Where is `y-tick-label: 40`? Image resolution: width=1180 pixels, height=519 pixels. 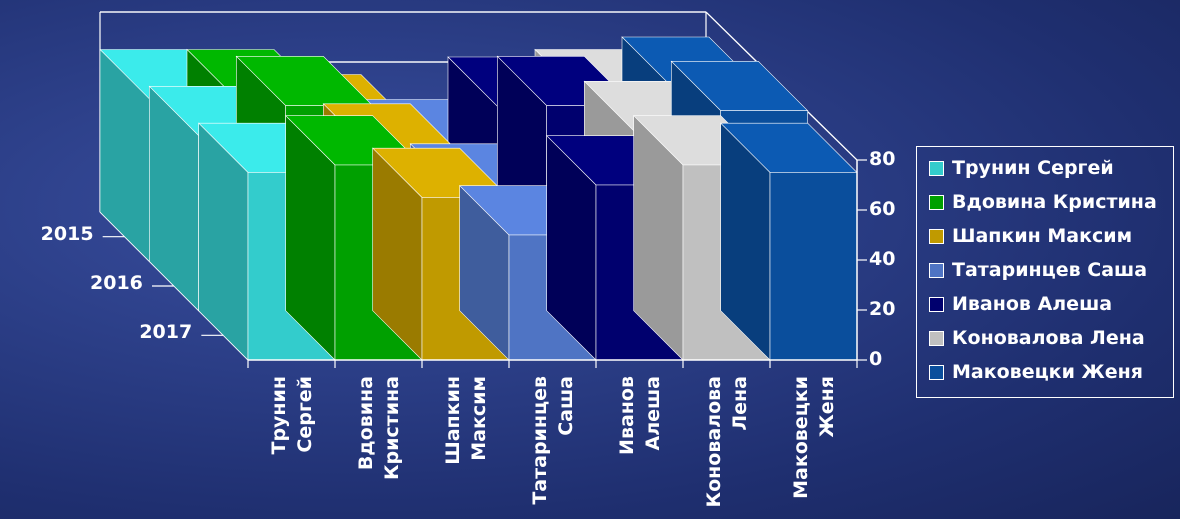
y-tick-label: 40 is located at coordinates (882, 259).